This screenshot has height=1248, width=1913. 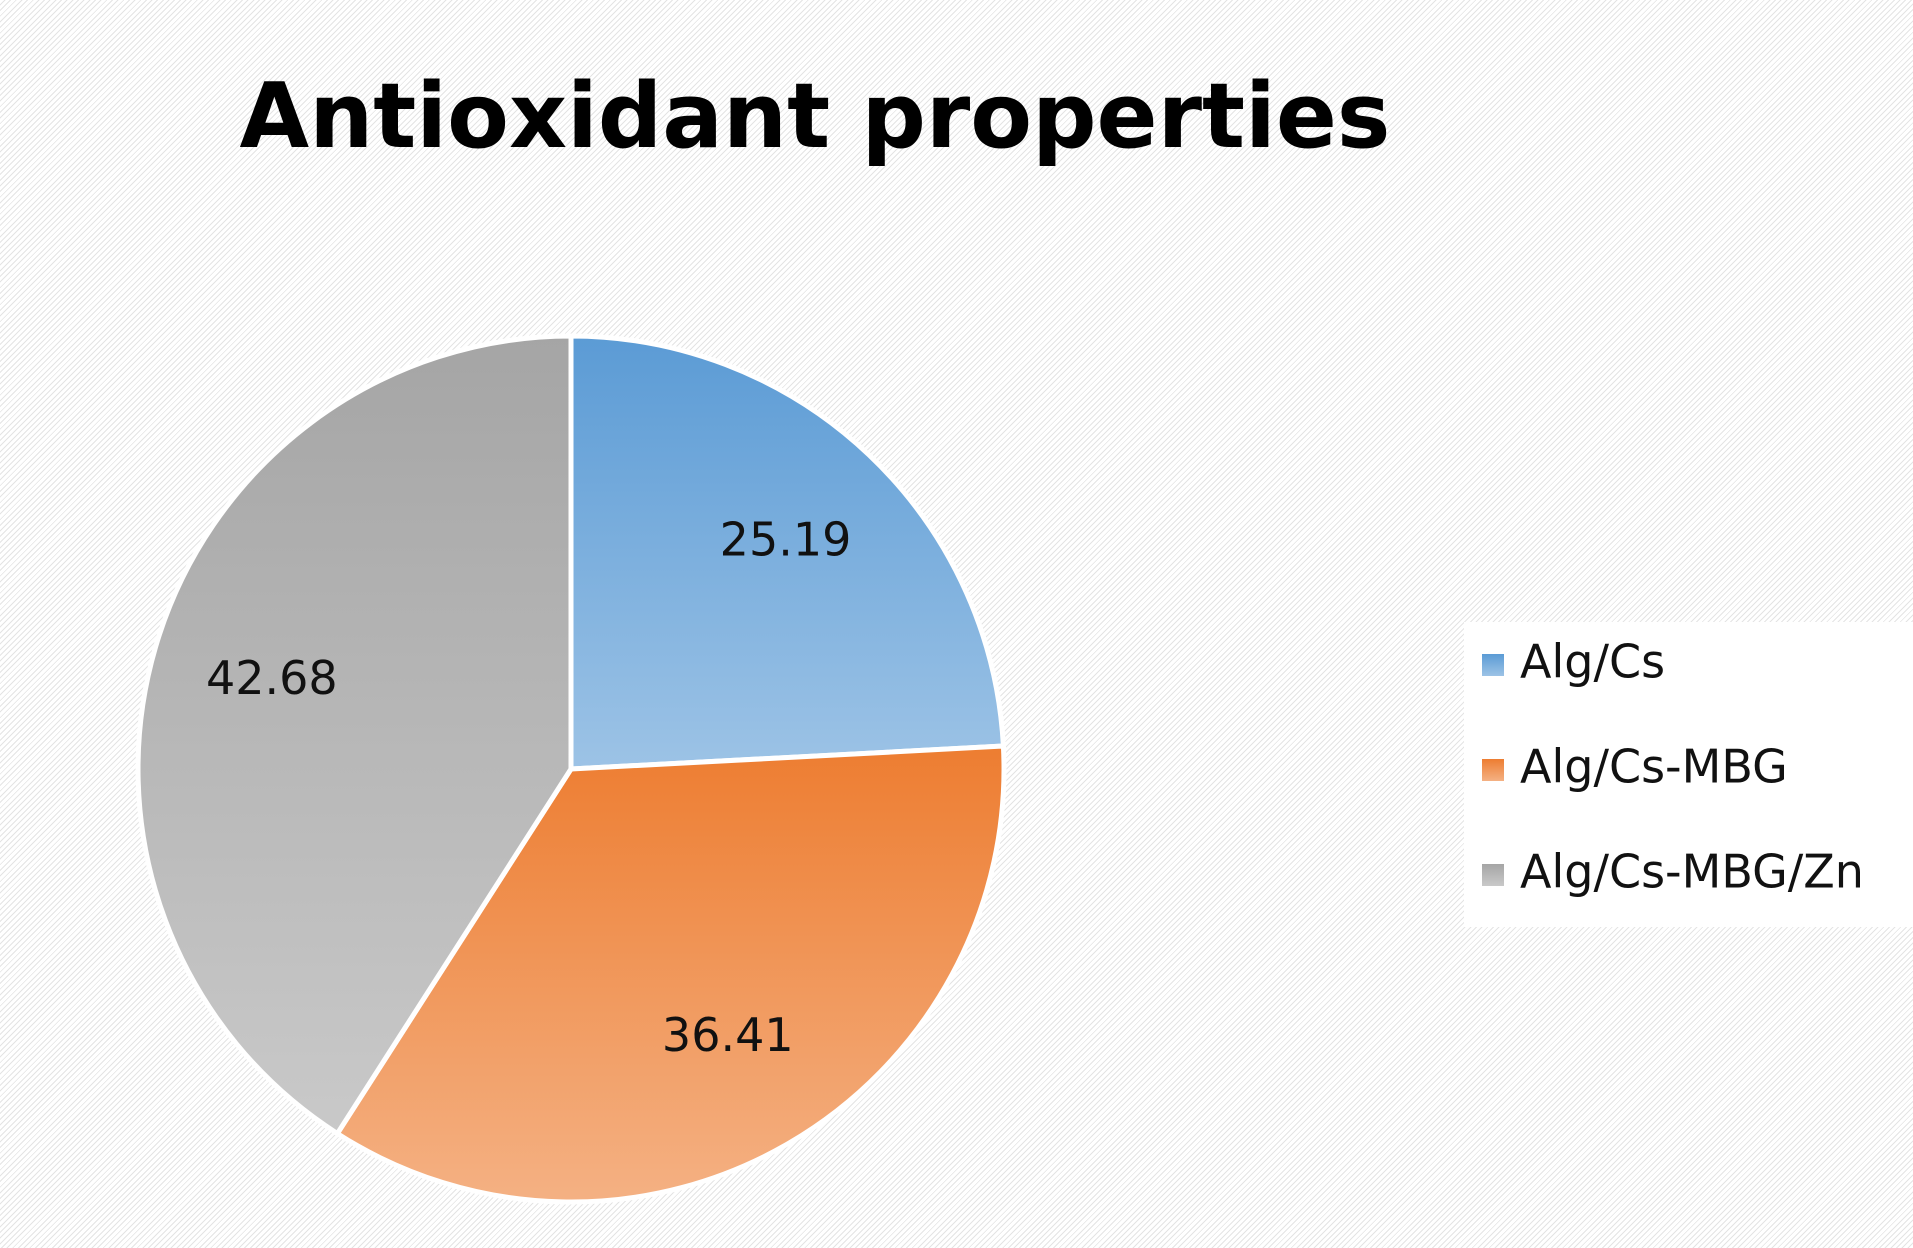 What do you see at coordinates (728, 1035) in the screenshot?
I see `data-label: 36.41` at bounding box center [728, 1035].